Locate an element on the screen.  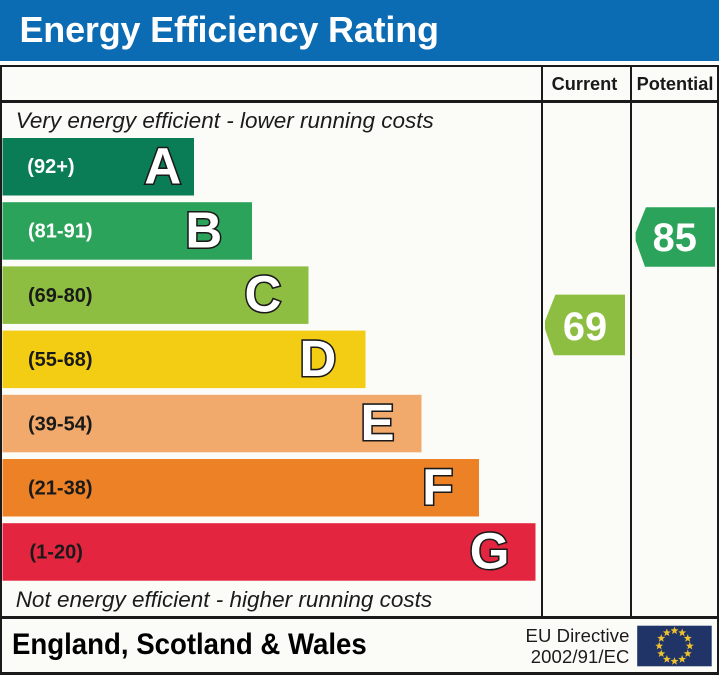
svg-text: 85 is located at coordinates (675, 238).